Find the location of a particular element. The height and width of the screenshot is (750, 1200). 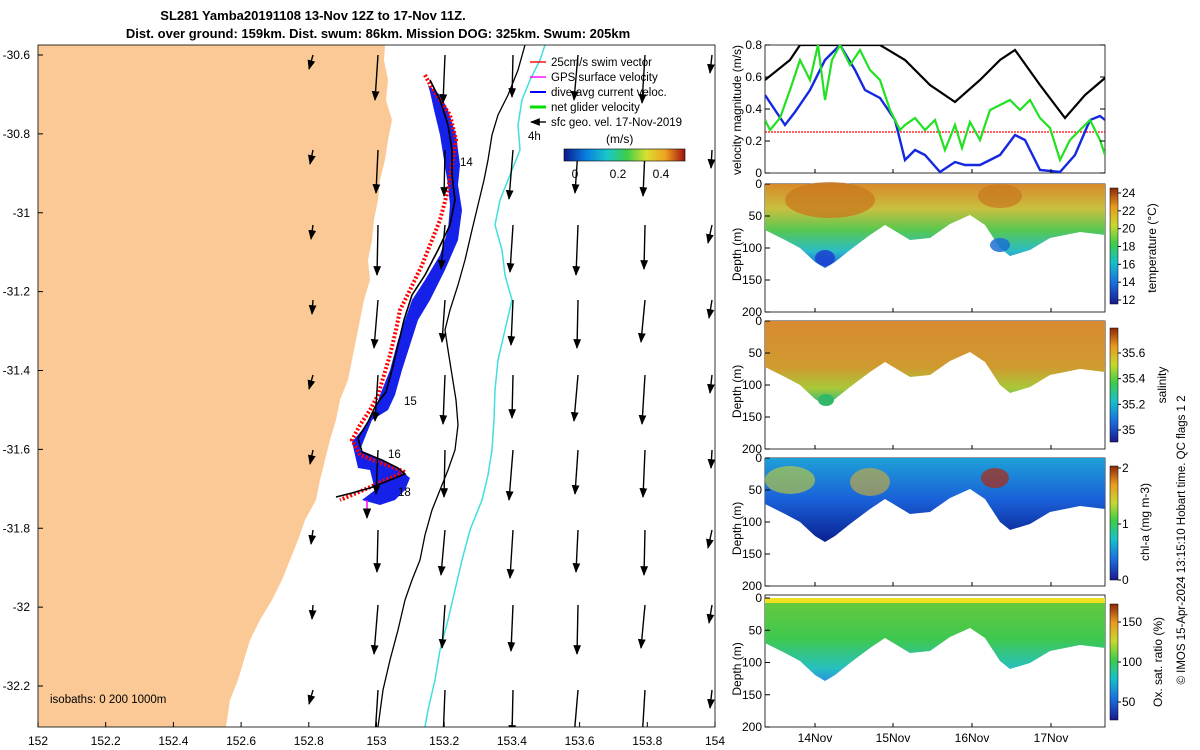

chla-colorbar is located at coordinates (1114, 523).